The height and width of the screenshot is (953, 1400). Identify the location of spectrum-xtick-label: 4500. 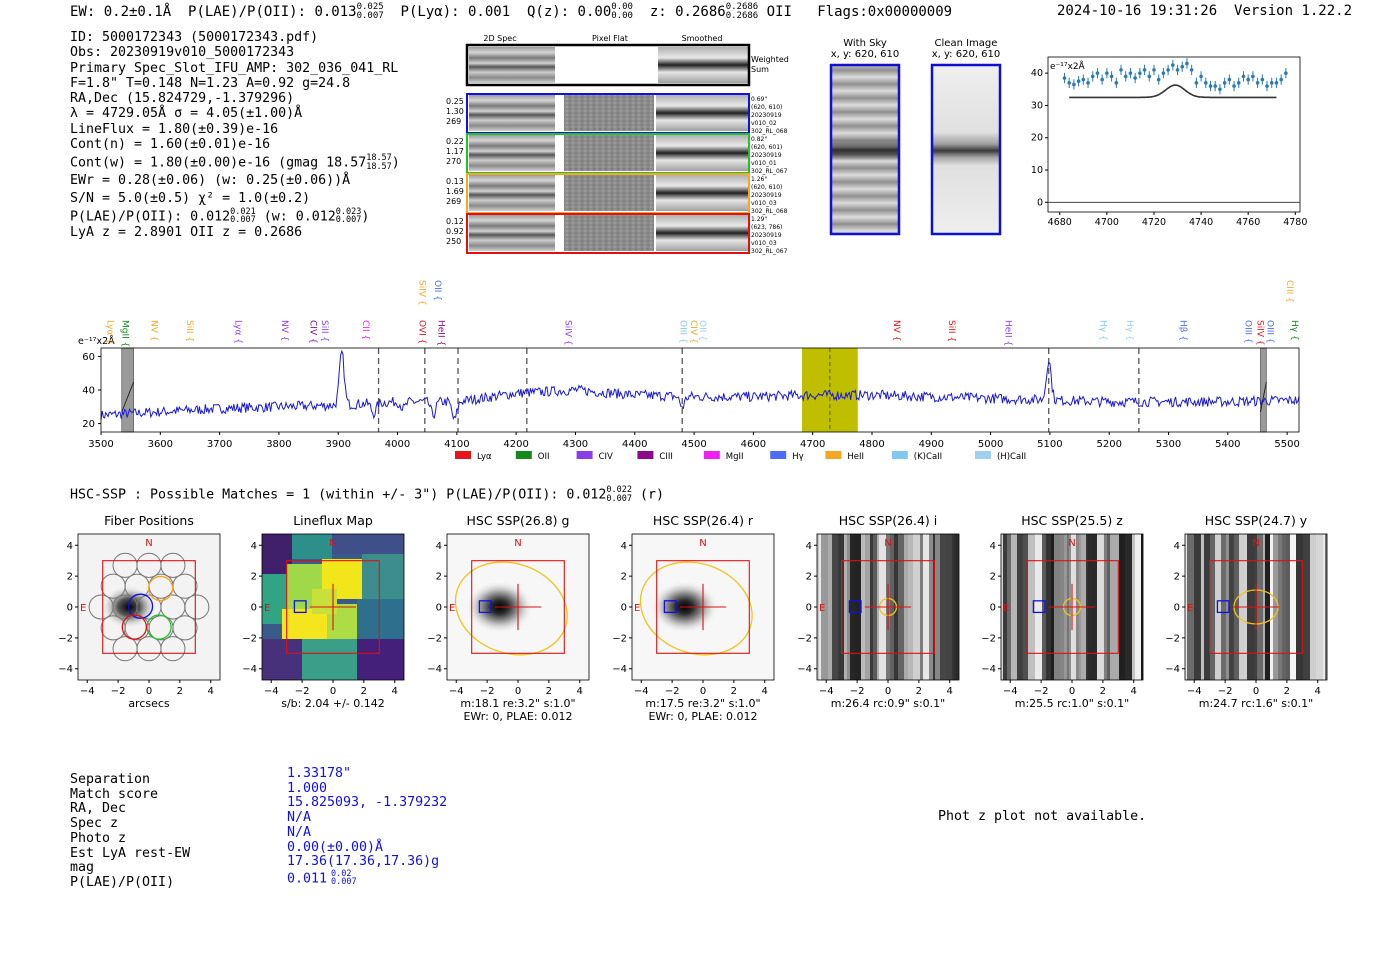
(693, 444).